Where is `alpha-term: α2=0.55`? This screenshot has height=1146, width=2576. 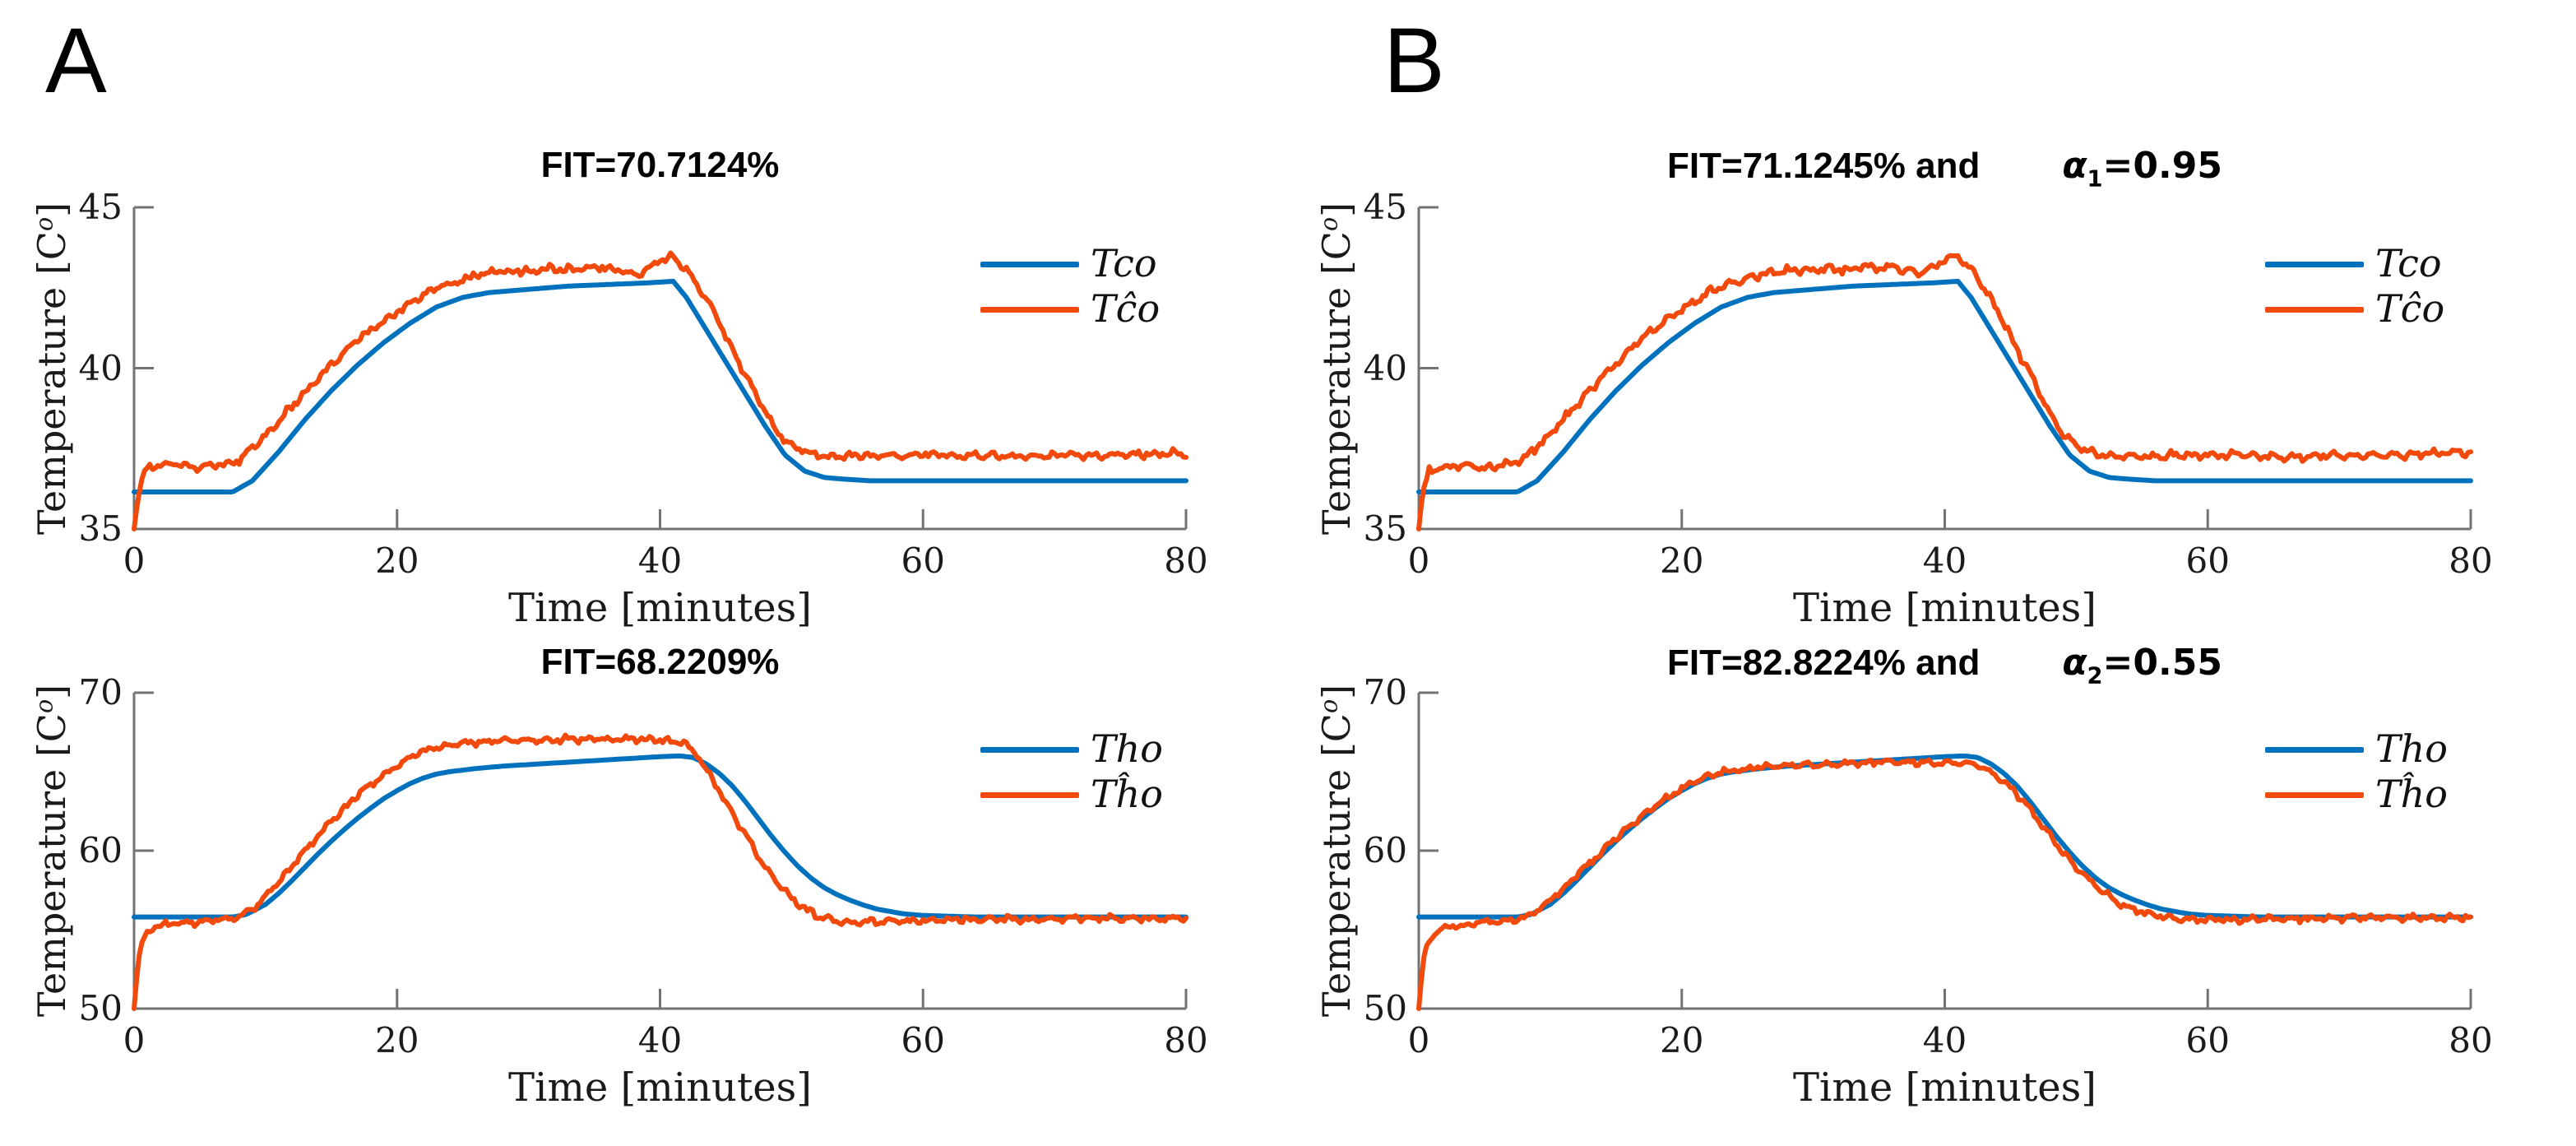
alpha-term: α2=0.55 is located at coordinates (2142, 665).